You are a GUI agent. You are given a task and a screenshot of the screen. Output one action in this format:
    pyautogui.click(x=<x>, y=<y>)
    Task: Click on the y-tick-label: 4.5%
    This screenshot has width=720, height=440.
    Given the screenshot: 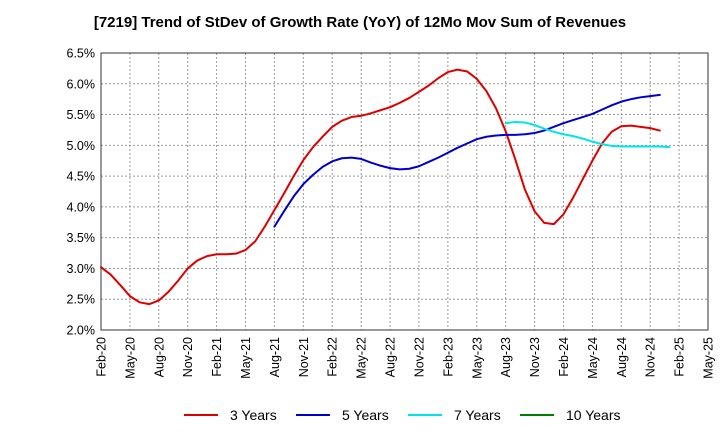 What is the action you would take?
    pyautogui.click(x=81, y=177)
    